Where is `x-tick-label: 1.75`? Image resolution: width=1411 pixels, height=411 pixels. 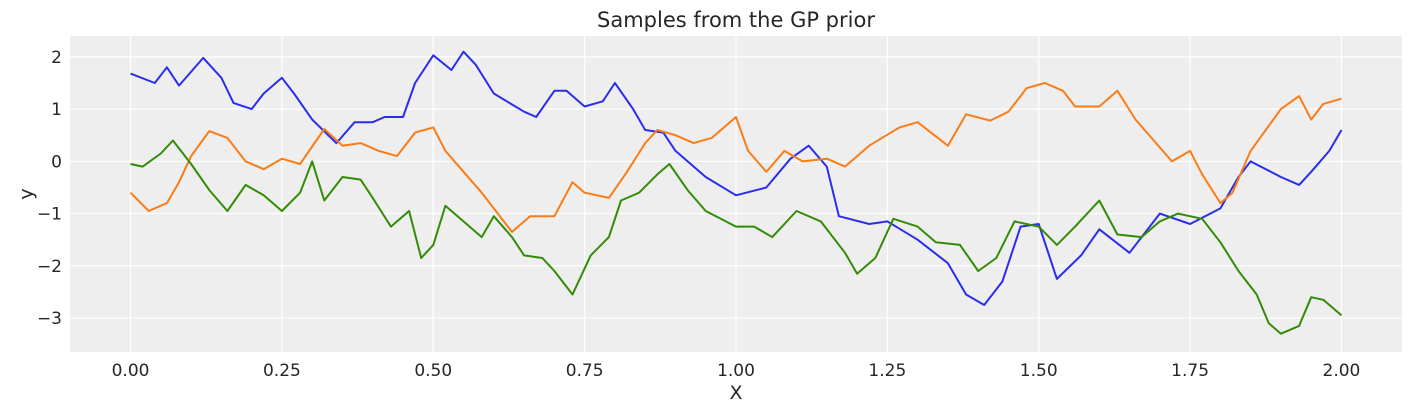 x-tick-label: 1.75 is located at coordinates (1190, 371).